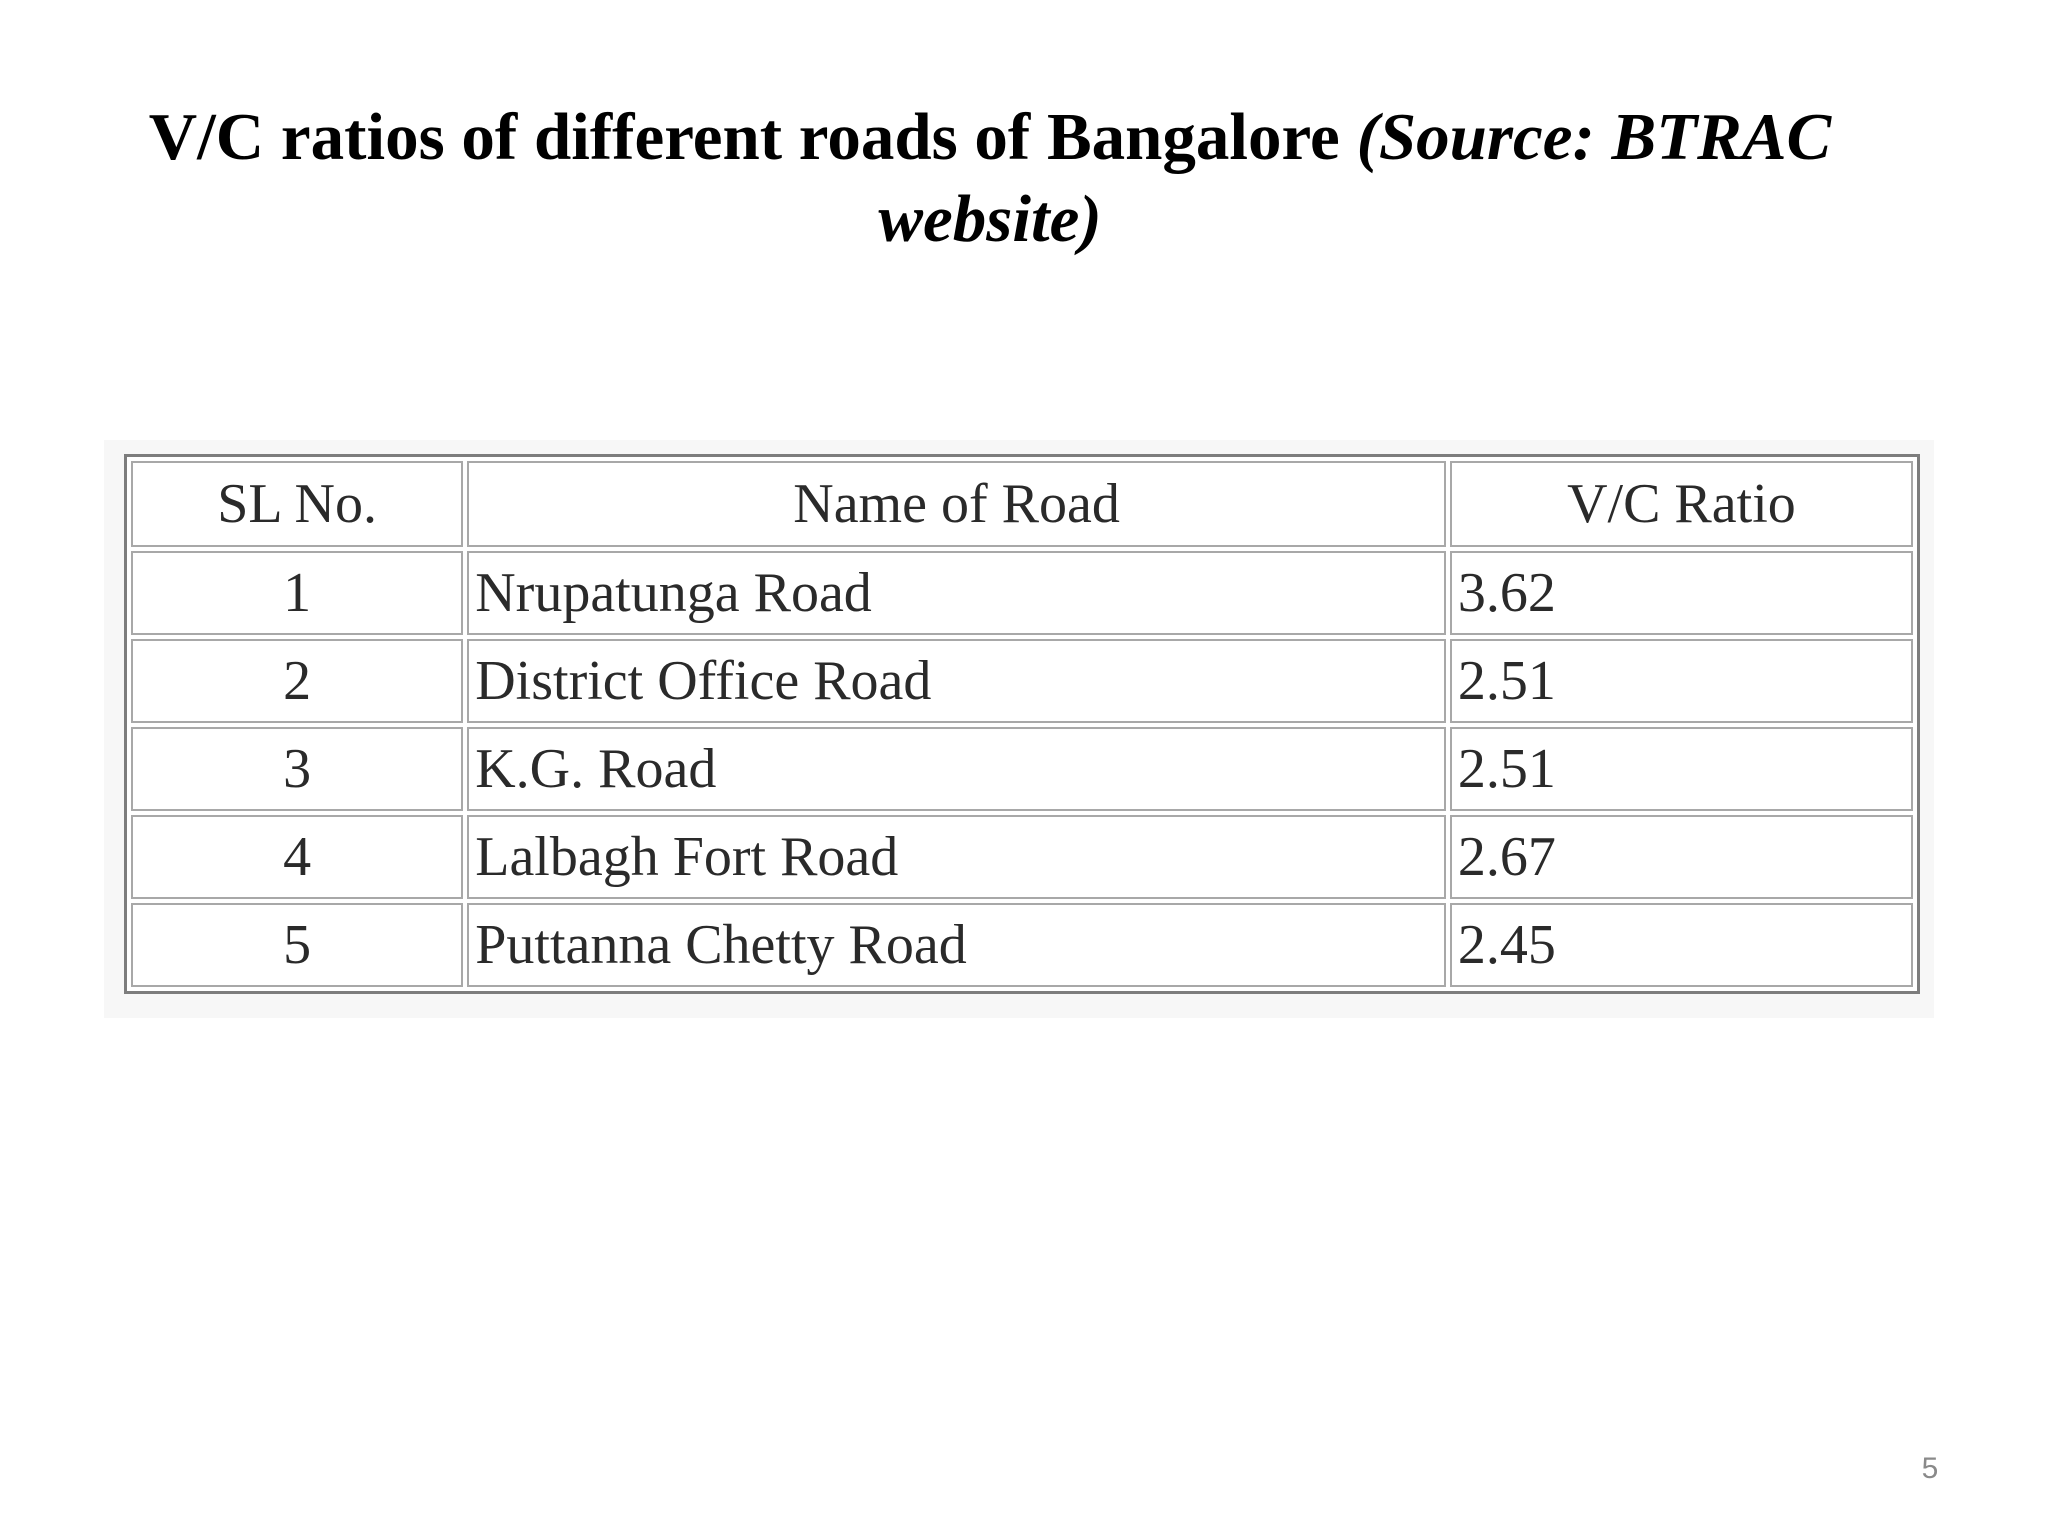  Describe the element at coordinates (956, 769) in the screenshot. I see `cell-road-name: K.G. Road` at that location.